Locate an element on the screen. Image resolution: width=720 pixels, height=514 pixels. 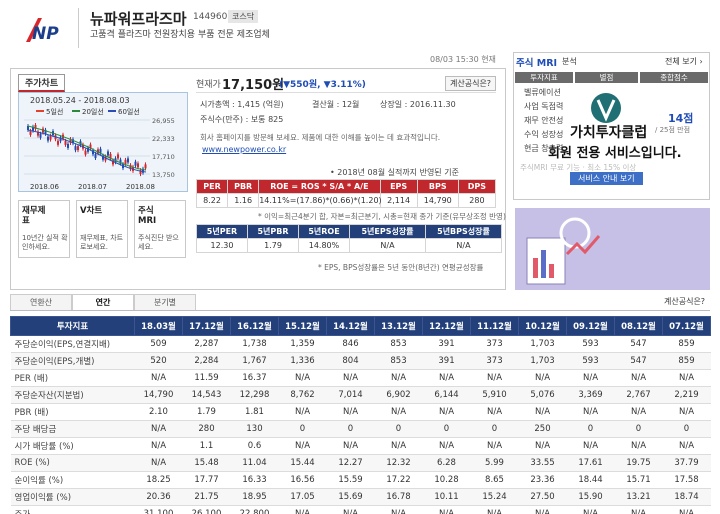
row-label: 주당순이익(EPS,개별) is located at coordinates (72, 361).